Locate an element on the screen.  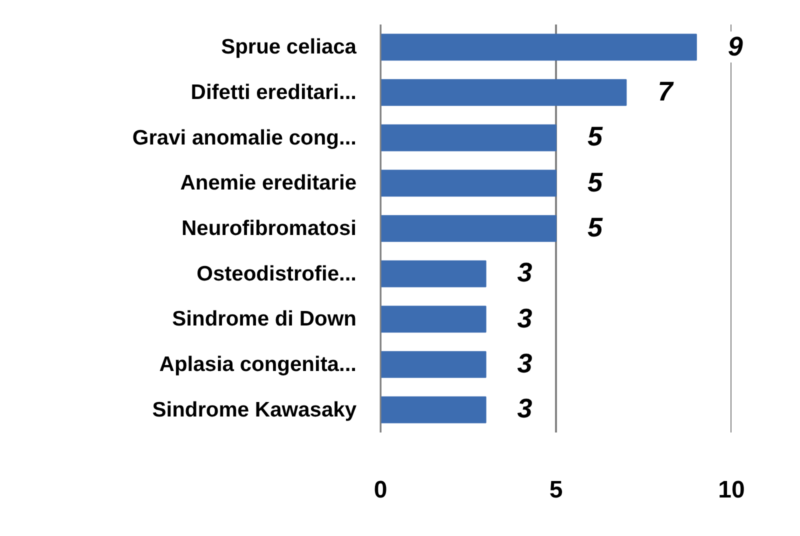
y-tick-label: Sindrome di Down is located at coordinates (264, 319).